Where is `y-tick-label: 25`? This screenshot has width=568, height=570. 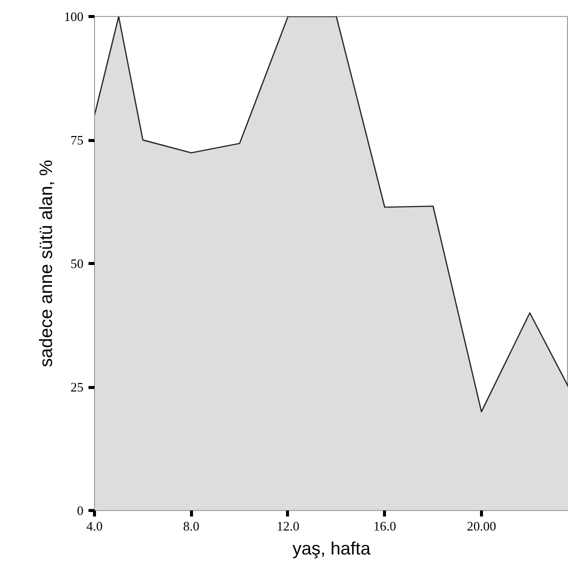 y-tick-label: 25 is located at coordinates (77, 387).